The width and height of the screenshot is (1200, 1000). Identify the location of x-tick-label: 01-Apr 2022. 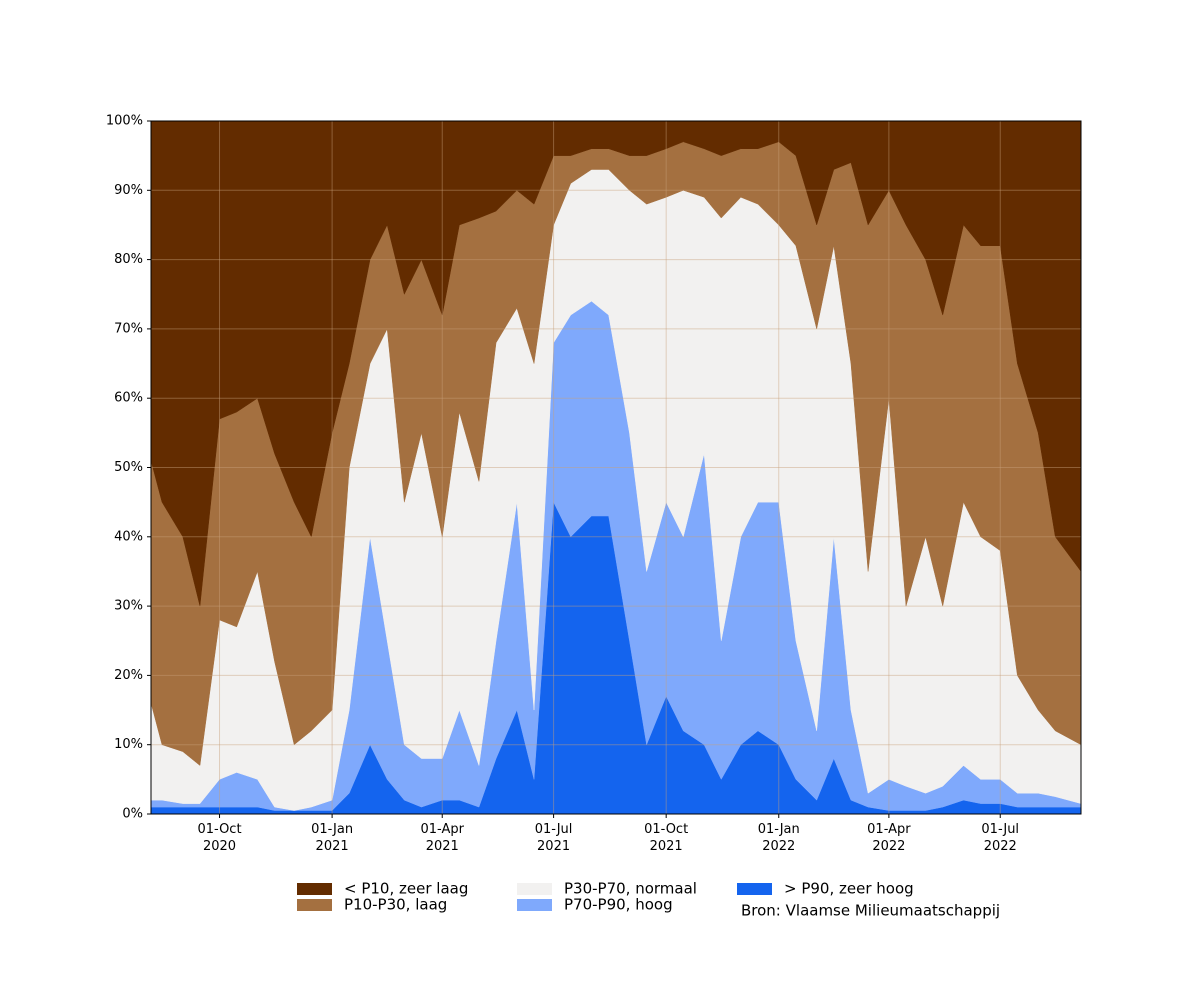
(889, 838).